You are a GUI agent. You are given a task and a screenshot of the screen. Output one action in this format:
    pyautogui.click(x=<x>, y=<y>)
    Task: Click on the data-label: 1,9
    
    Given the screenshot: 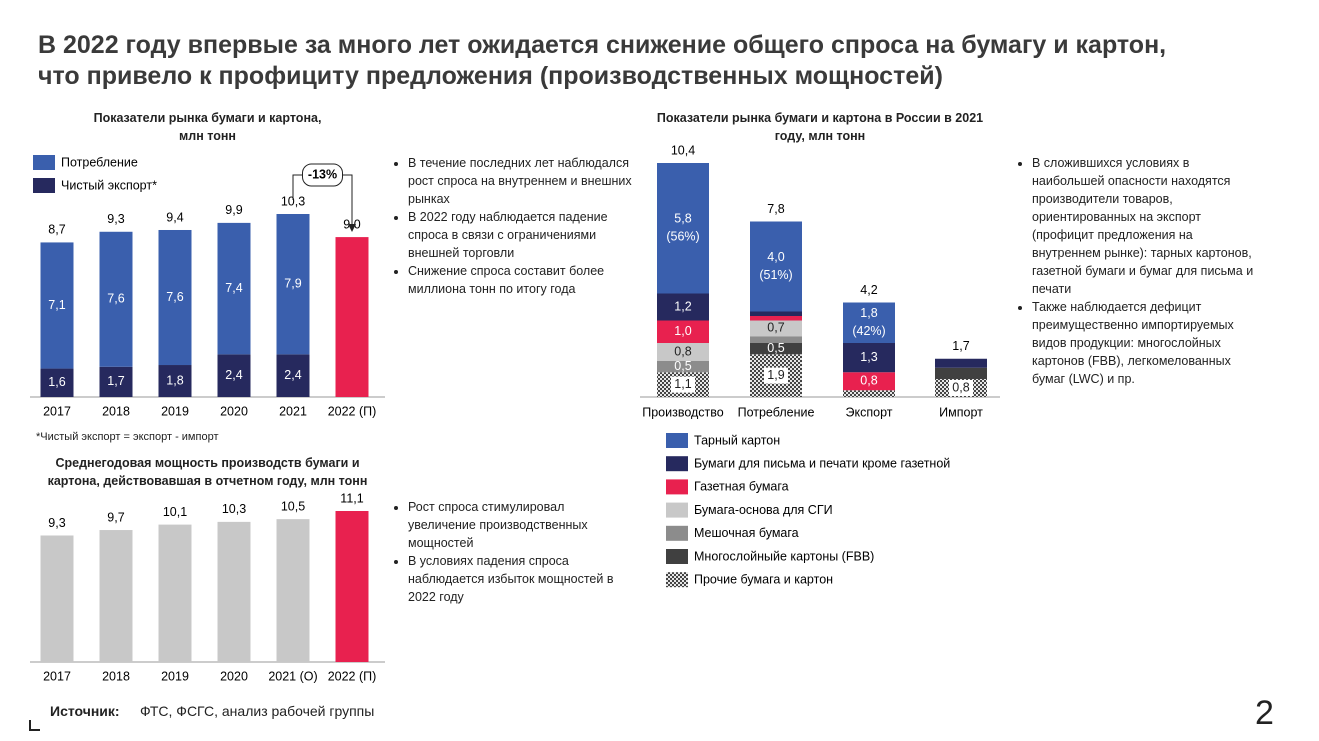 What is the action you would take?
    pyautogui.click(x=775, y=375)
    